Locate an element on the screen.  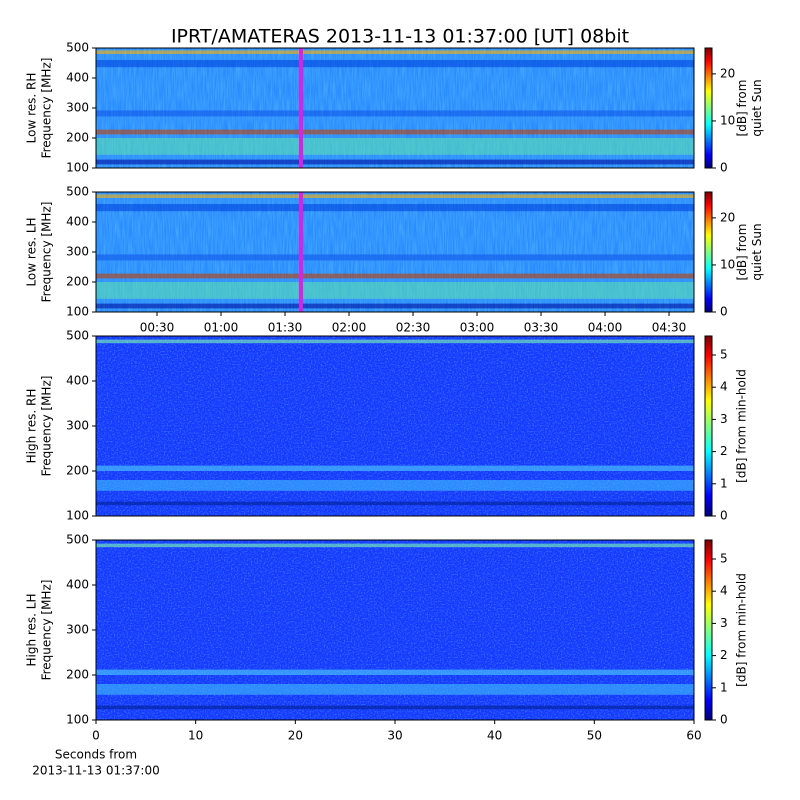
y-axis-label: Low res. RH is located at coordinates (32, 108).